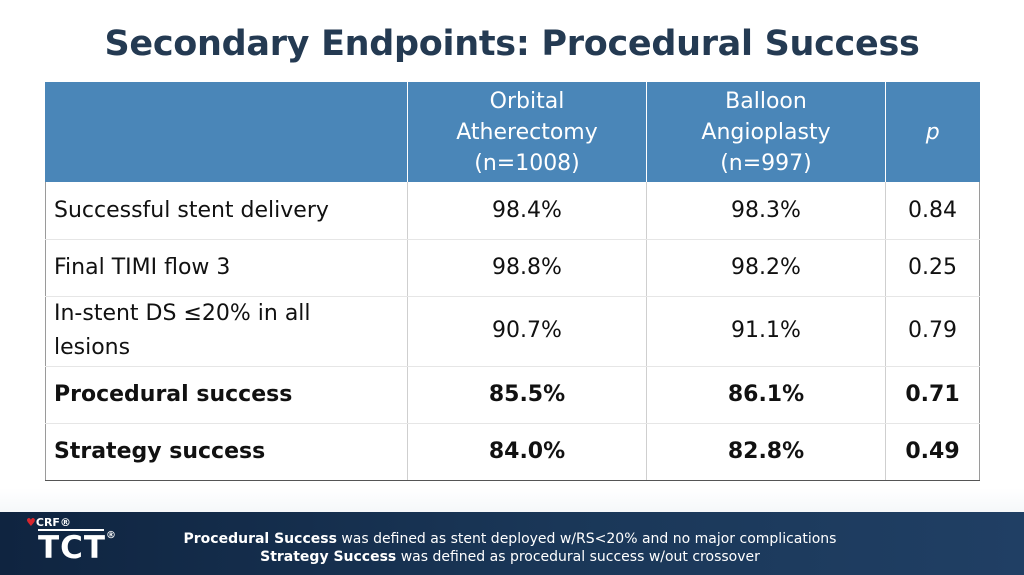 This screenshot has width=1024, height=575. I want to click on logo-divider, so click(71, 530).